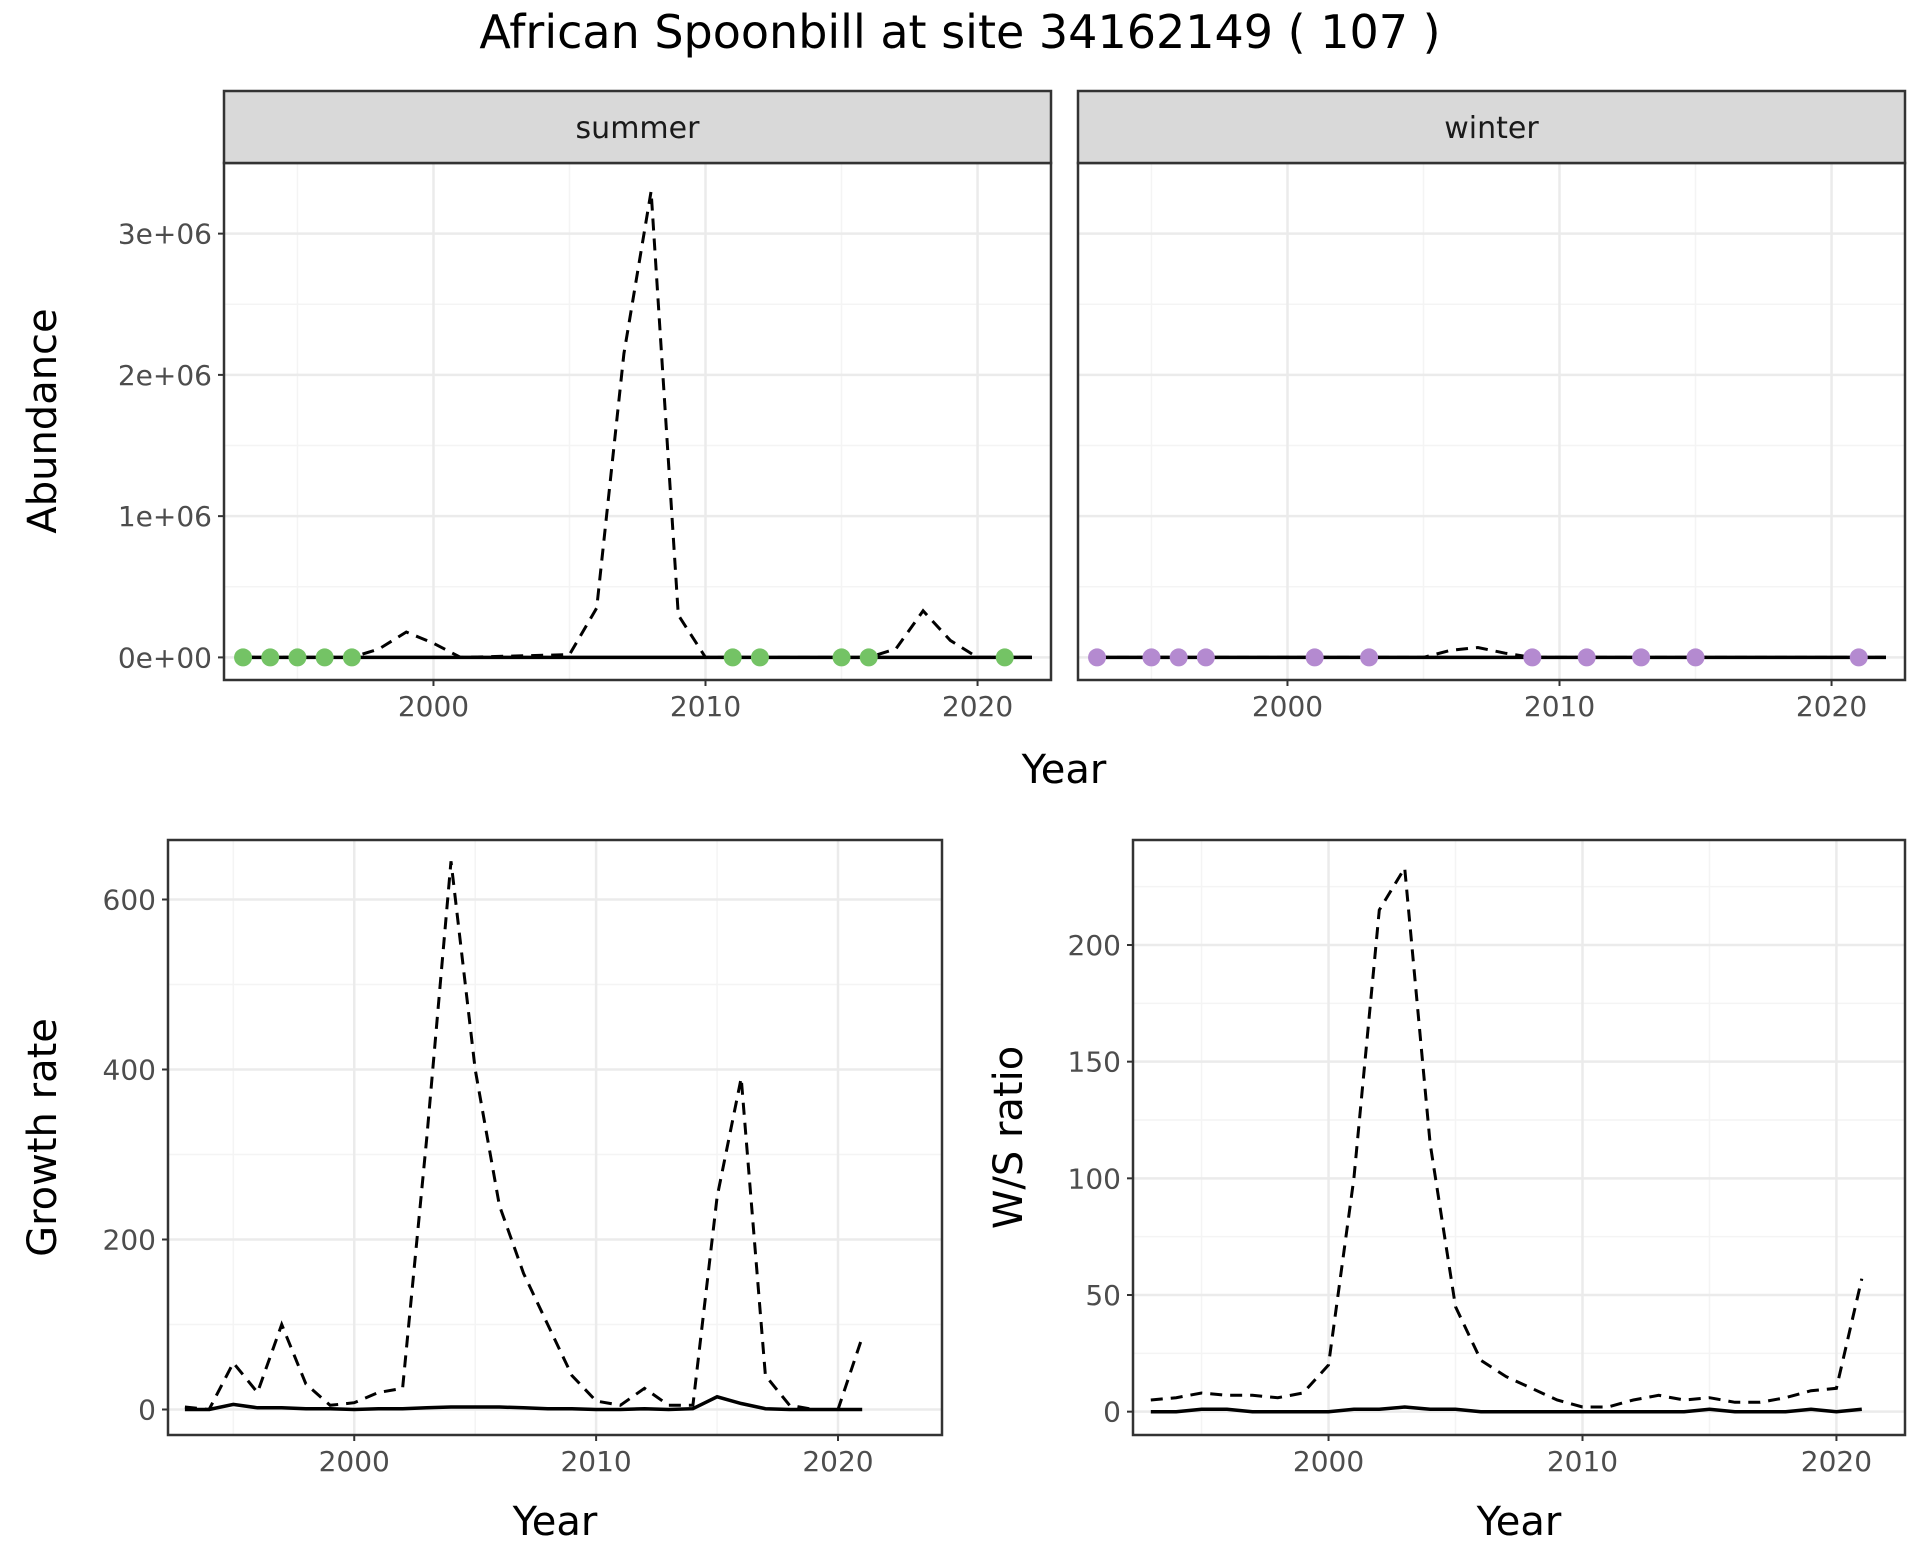 The width and height of the screenshot is (1920, 1560). Describe the element at coordinates (129, 900) in the screenshot. I see `y-tick-label: 600` at that location.